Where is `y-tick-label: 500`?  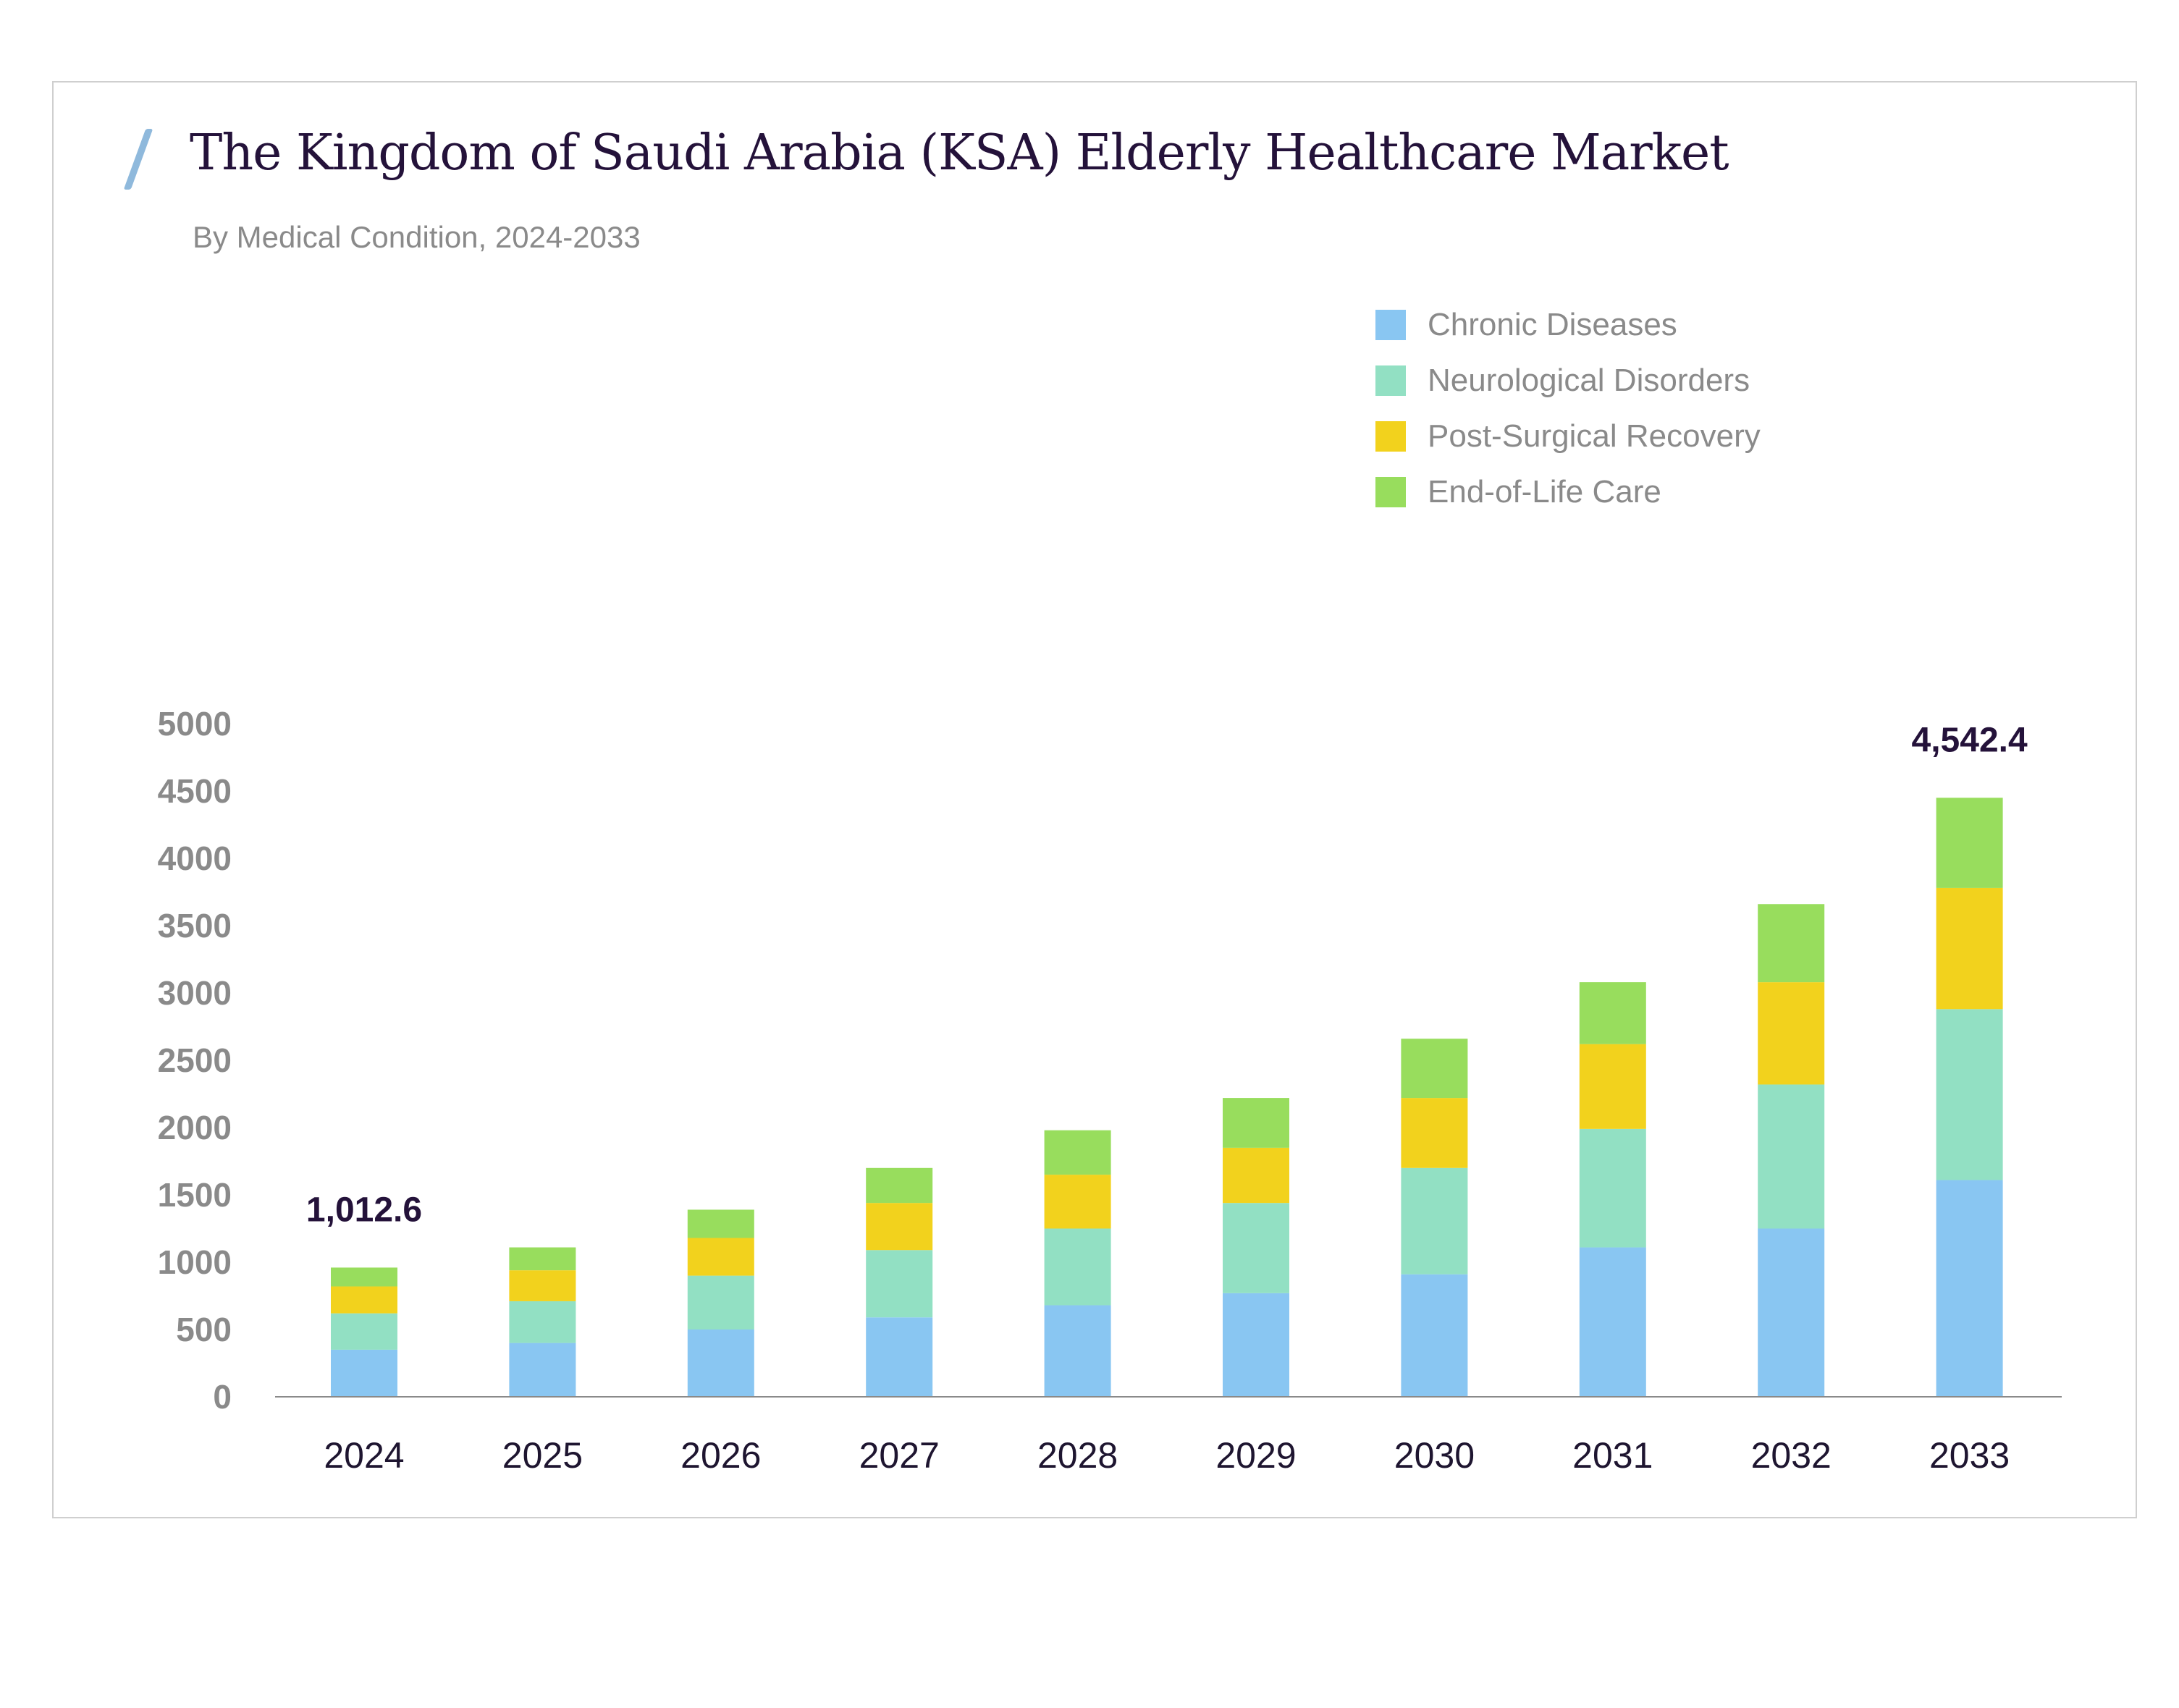
y-tick-label: 500 is located at coordinates (204, 1329).